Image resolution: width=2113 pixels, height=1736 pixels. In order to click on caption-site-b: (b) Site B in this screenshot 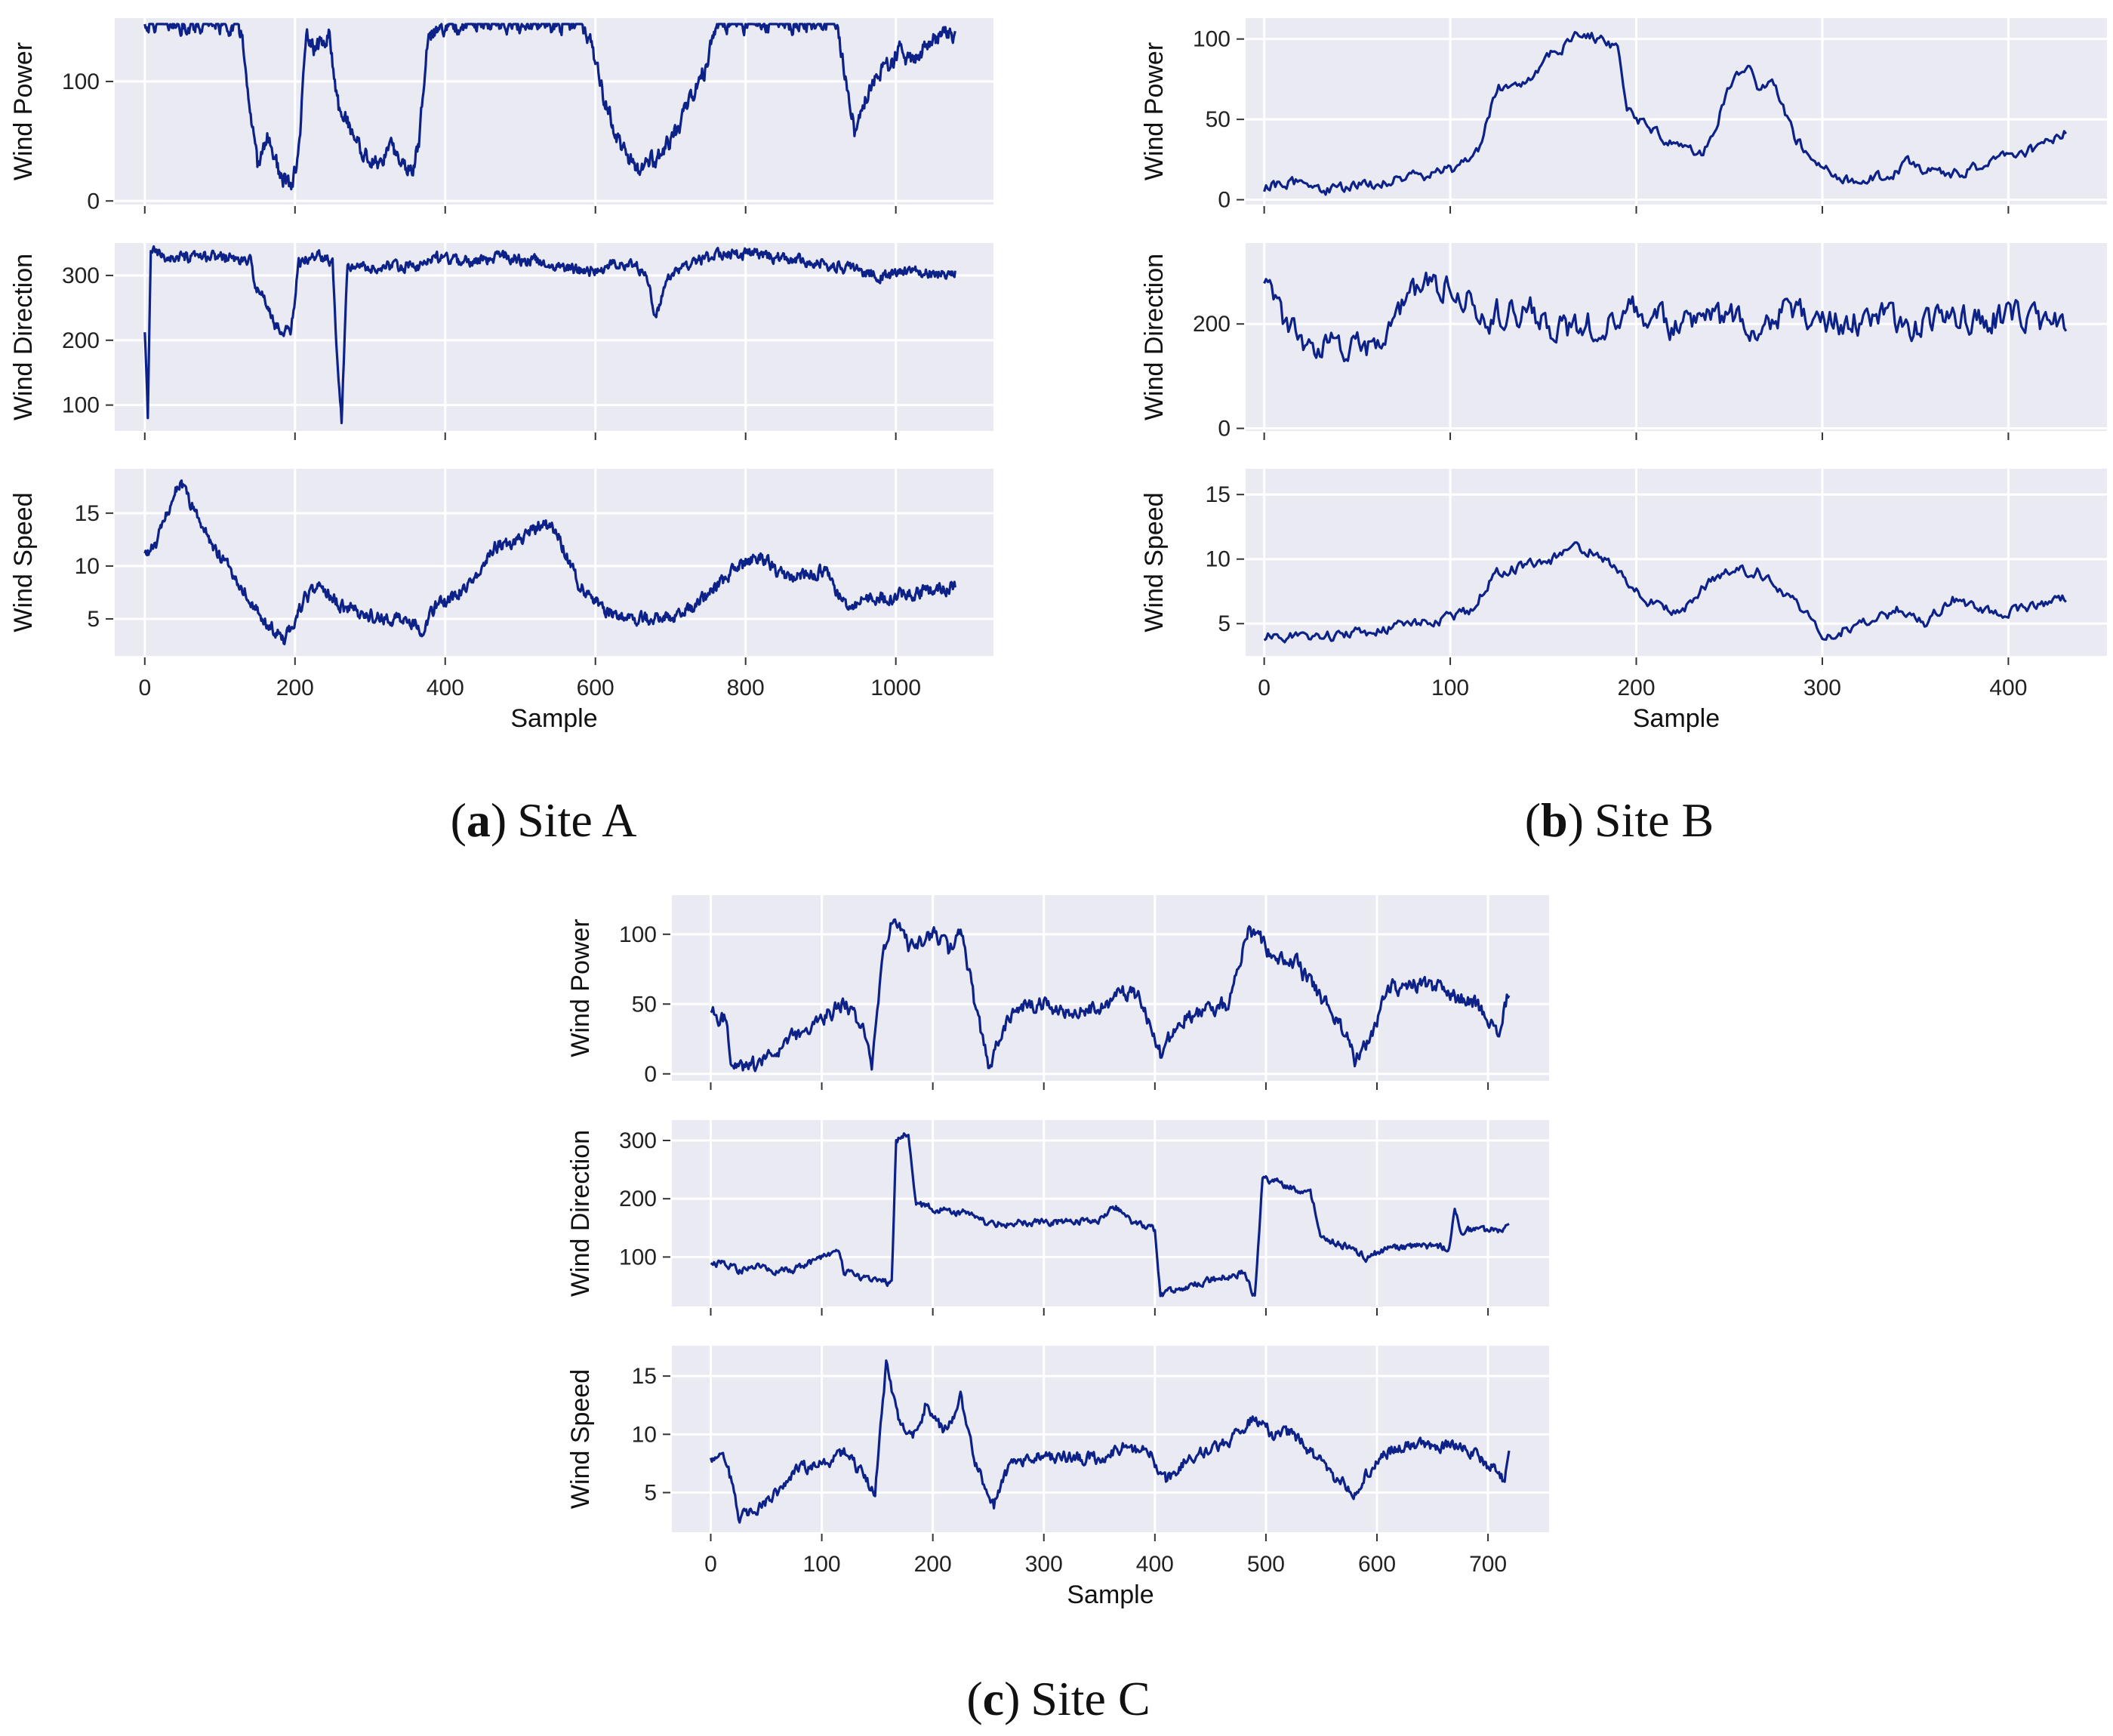, I will do `click(1620, 820)`.